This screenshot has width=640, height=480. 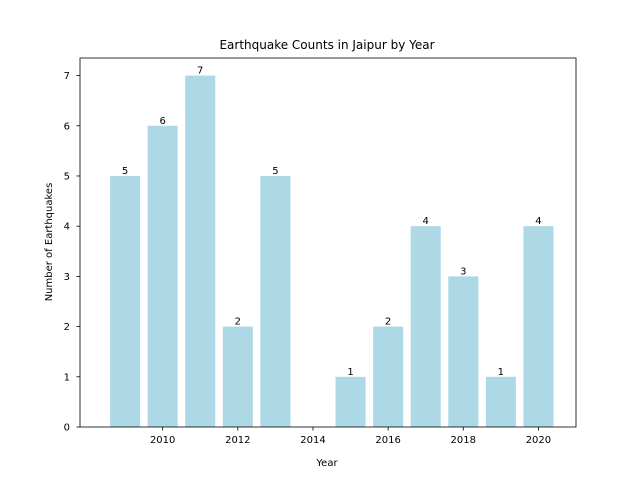 I want to click on data-label-2009: 5, so click(x=125, y=171).